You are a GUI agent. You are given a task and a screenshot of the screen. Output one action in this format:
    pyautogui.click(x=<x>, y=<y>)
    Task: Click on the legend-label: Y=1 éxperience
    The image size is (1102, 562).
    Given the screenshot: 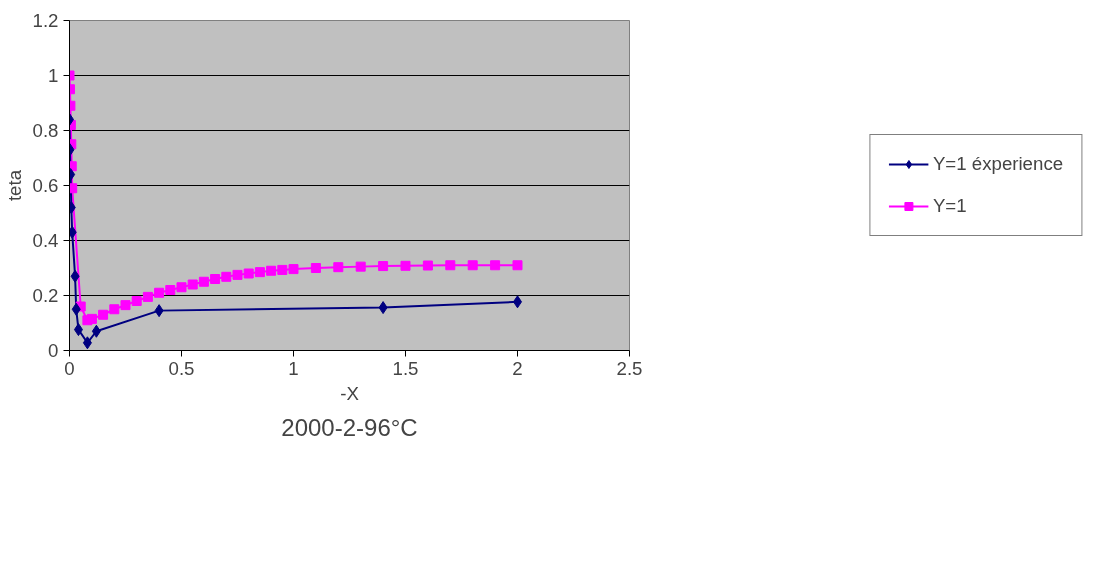 What is the action you would take?
    pyautogui.click(x=998, y=164)
    